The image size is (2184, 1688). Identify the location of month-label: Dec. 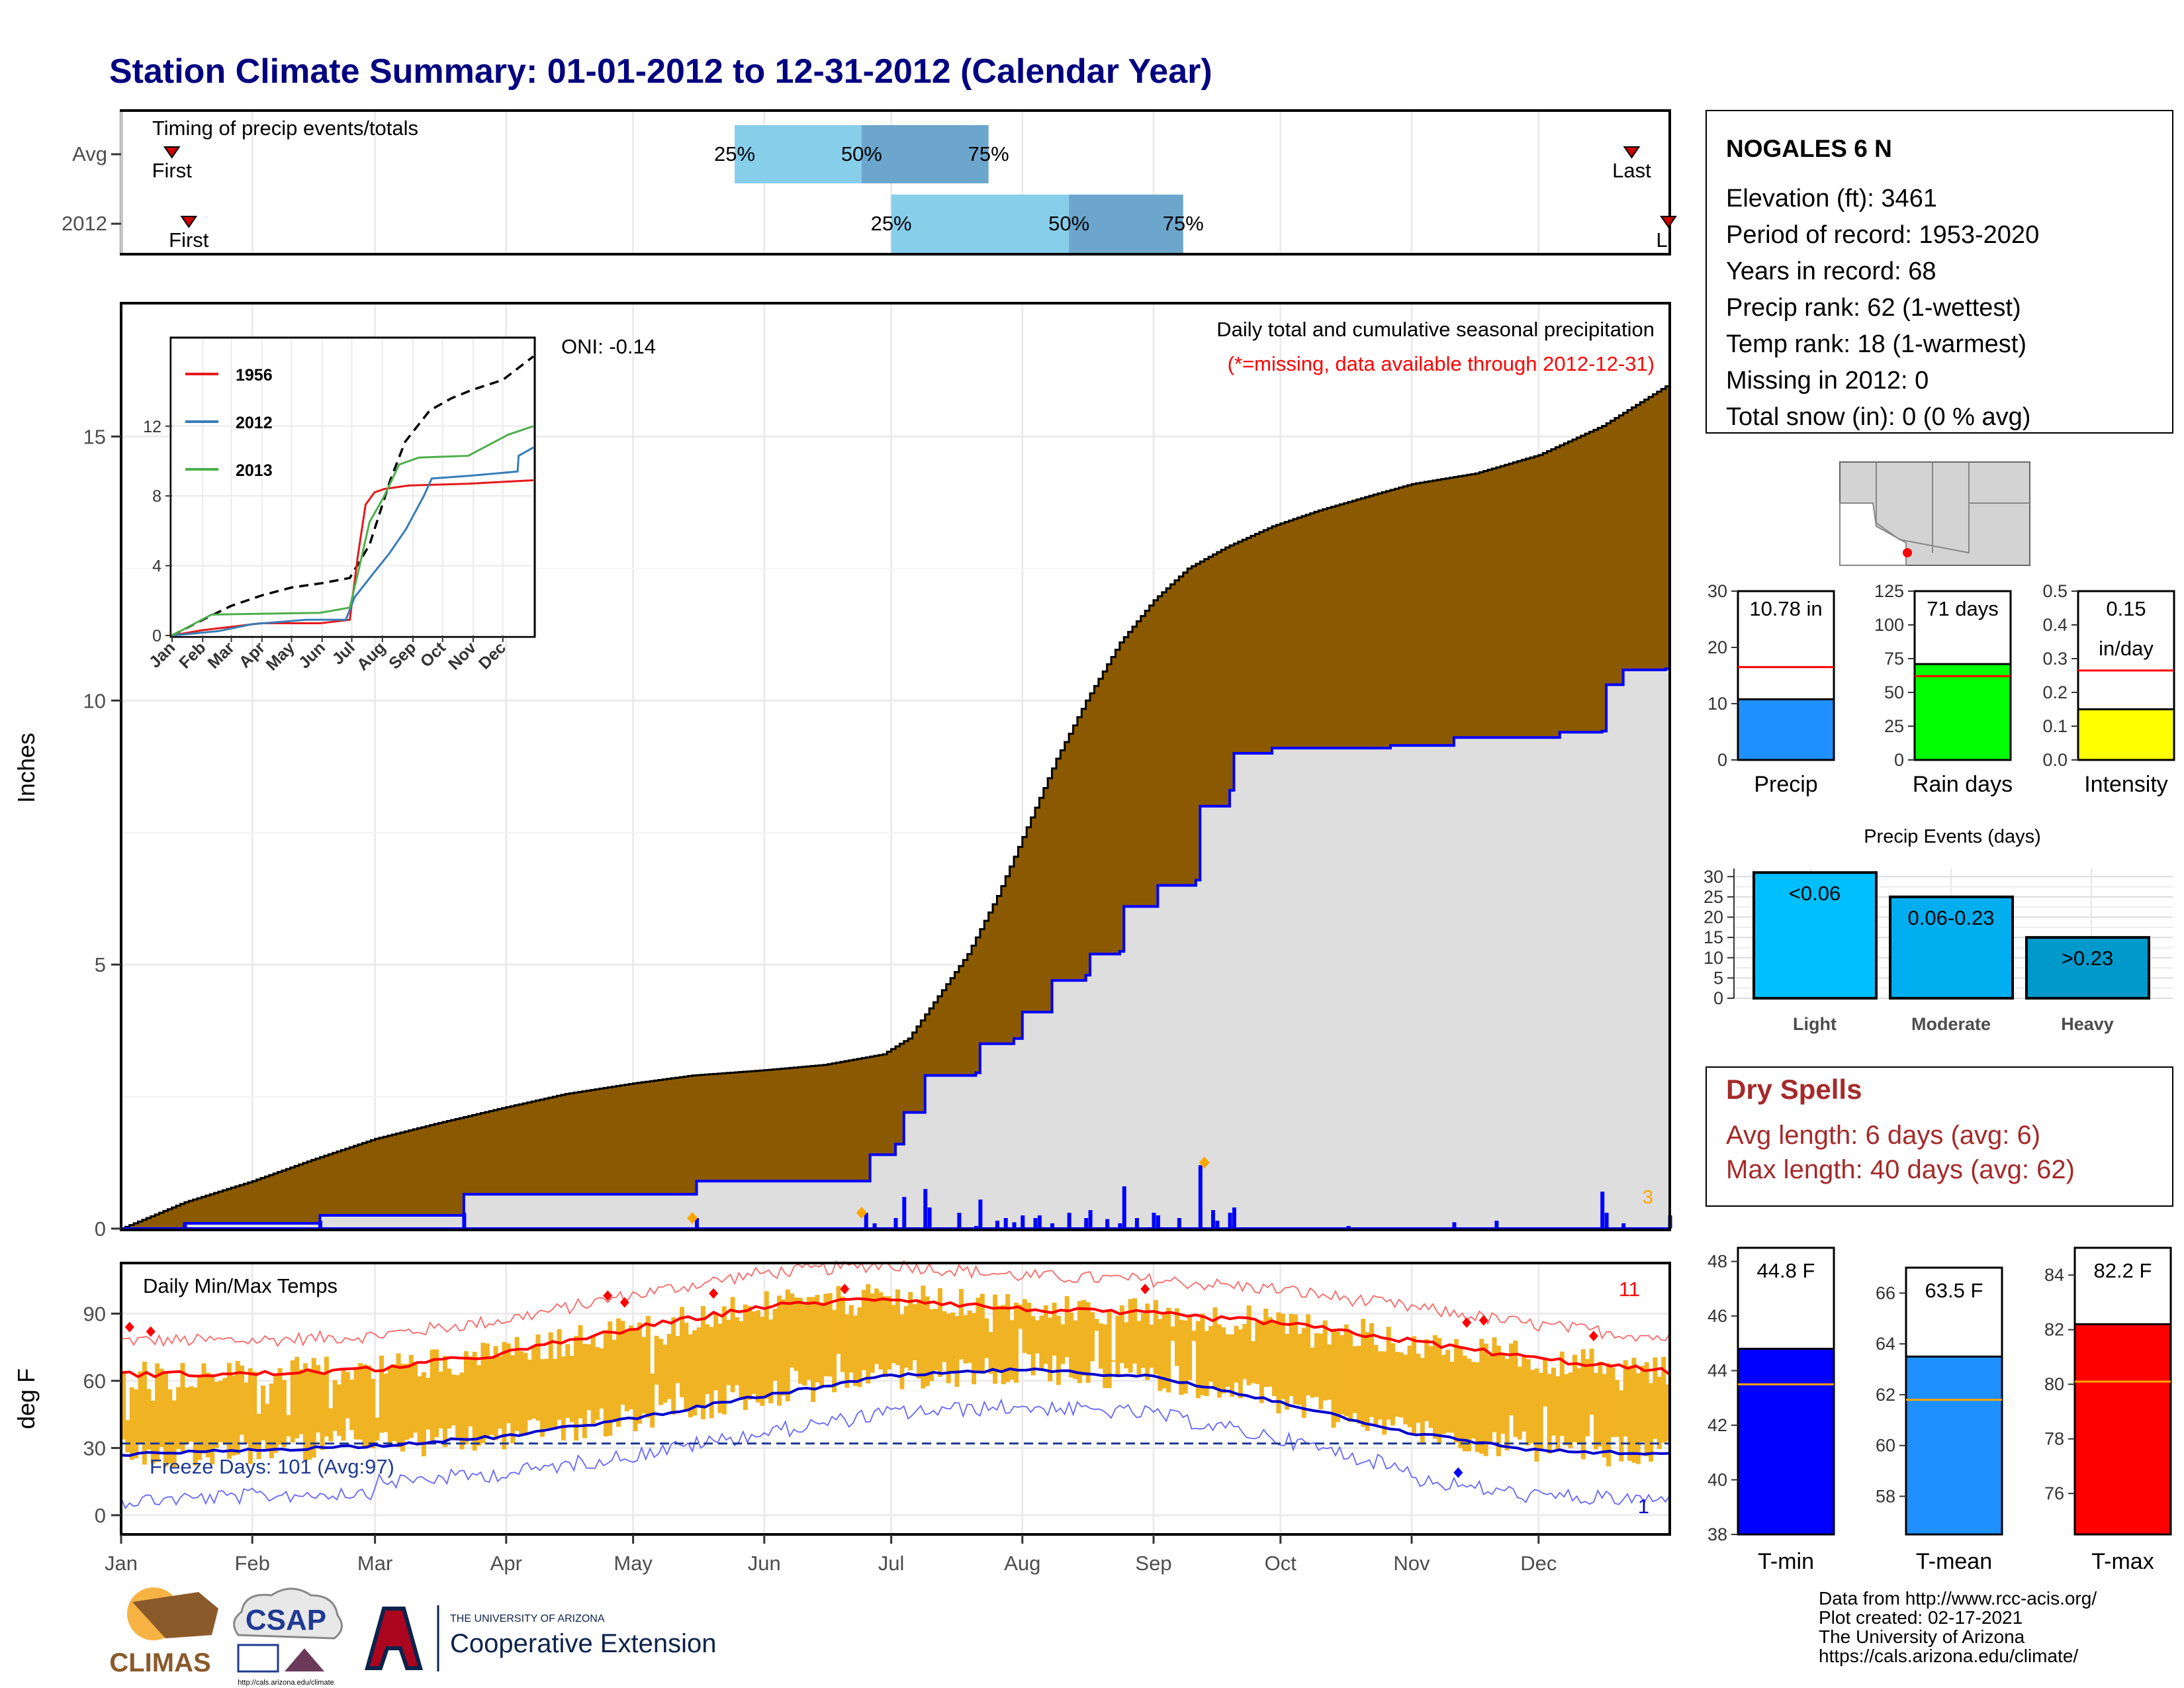
(1538, 1563).